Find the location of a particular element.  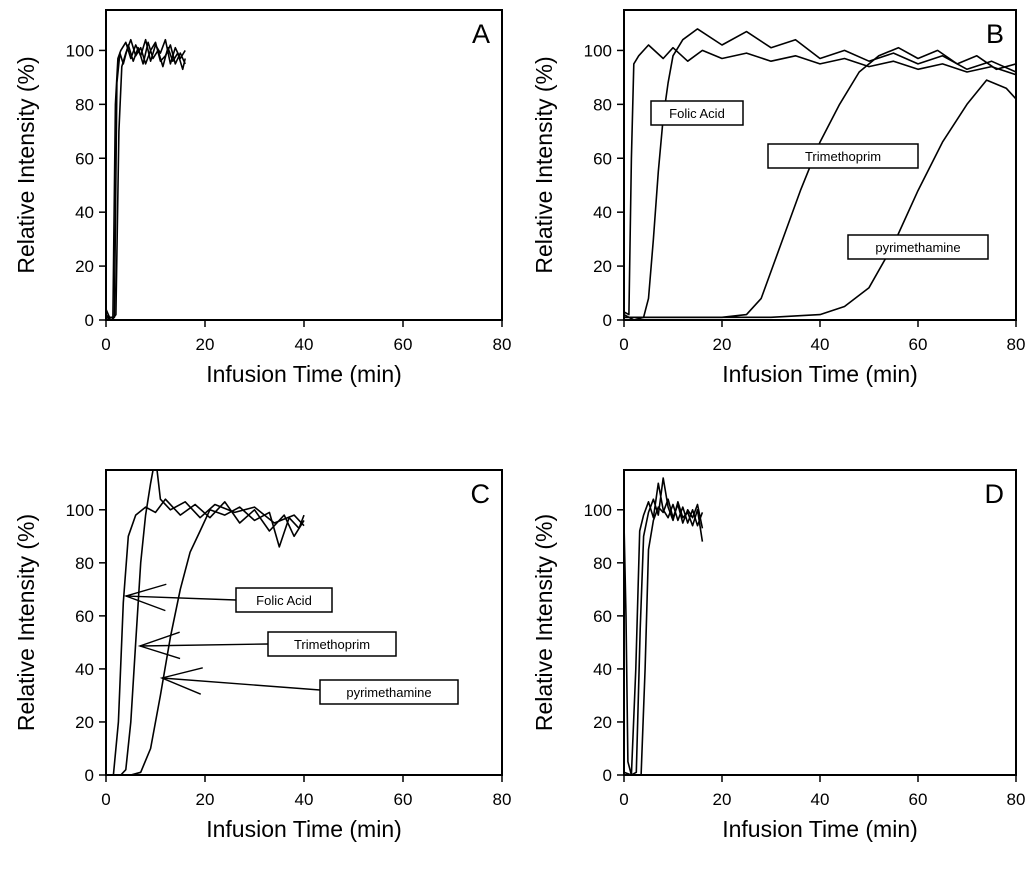

panel-label: A is located at coordinates (481, 34).